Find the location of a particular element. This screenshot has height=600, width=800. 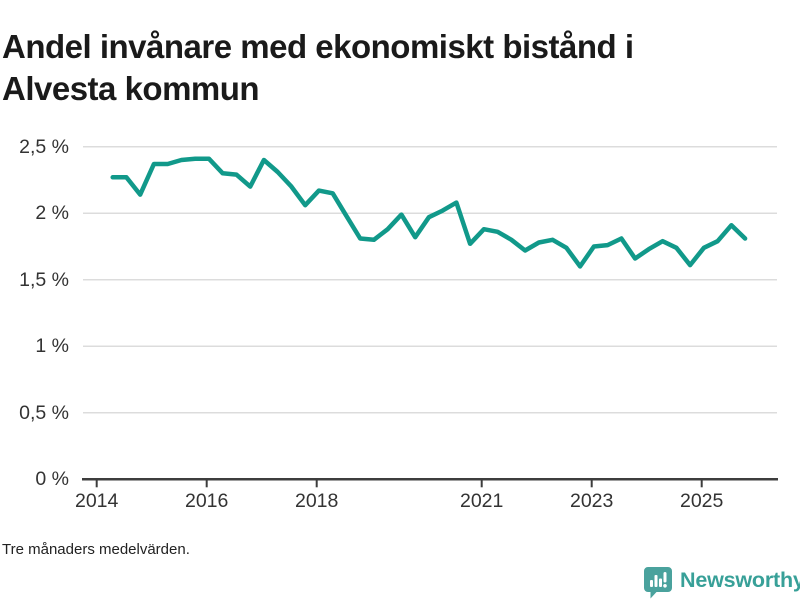

newsworthy-bubble-chart-icon is located at coordinates (658, 583).